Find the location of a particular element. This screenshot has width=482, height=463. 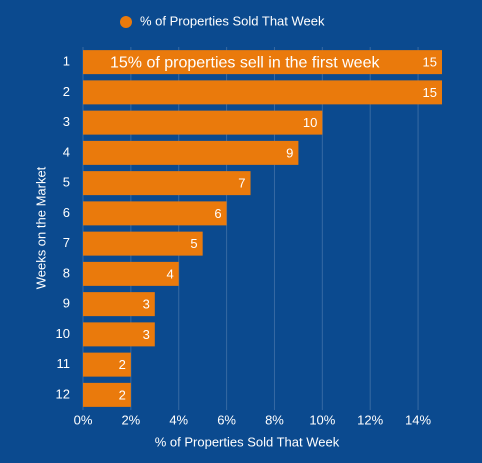

value-label: 4 is located at coordinates (169, 273).